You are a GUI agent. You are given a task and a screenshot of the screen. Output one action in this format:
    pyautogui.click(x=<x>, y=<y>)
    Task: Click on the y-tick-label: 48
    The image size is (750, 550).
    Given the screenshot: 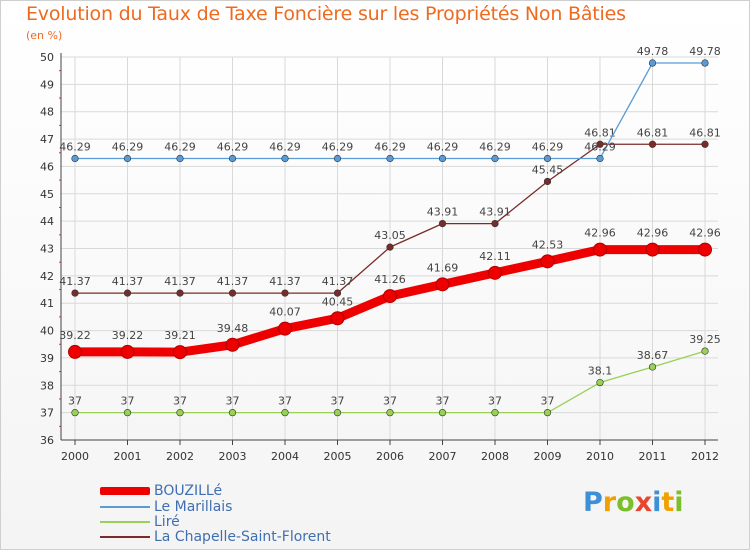 What is the action you would take?
    pyautogui.click(x=47, y=112)
    